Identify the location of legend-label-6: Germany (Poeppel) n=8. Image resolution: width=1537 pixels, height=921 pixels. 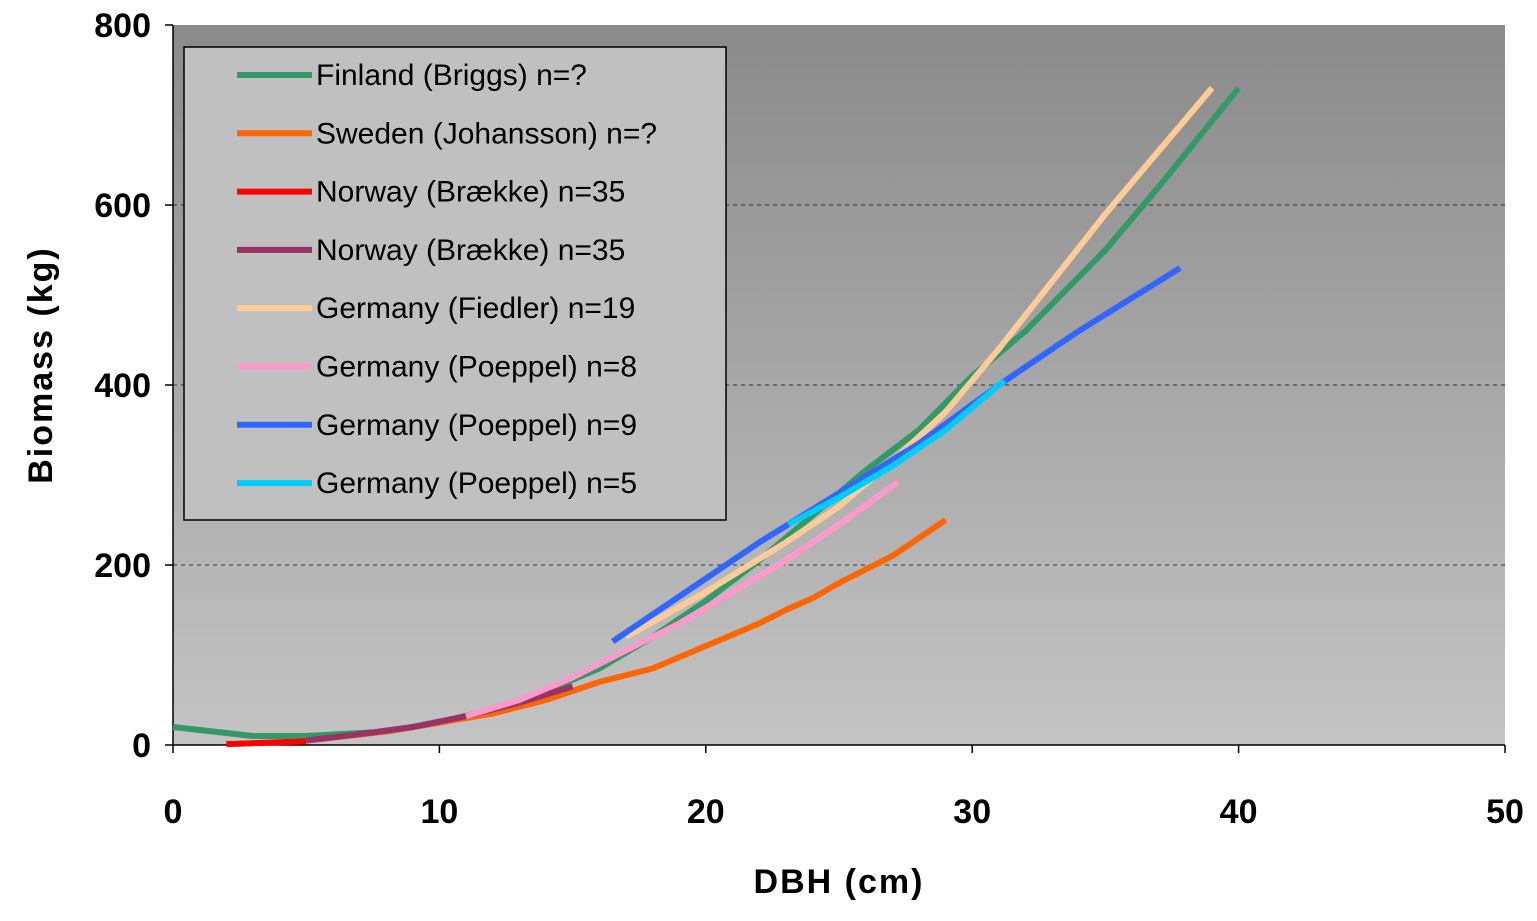
(476, 367).